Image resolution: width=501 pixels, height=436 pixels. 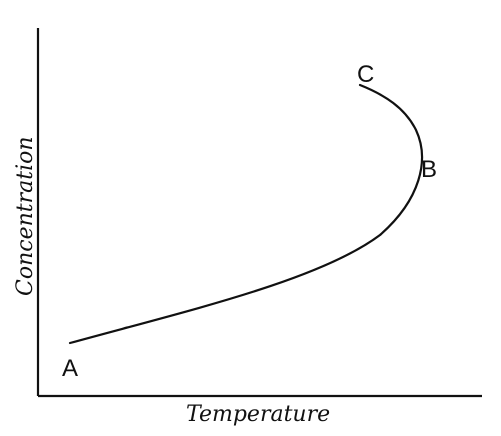 I want to click on y-axis-label: Concentration, so click(x=25, y=216).